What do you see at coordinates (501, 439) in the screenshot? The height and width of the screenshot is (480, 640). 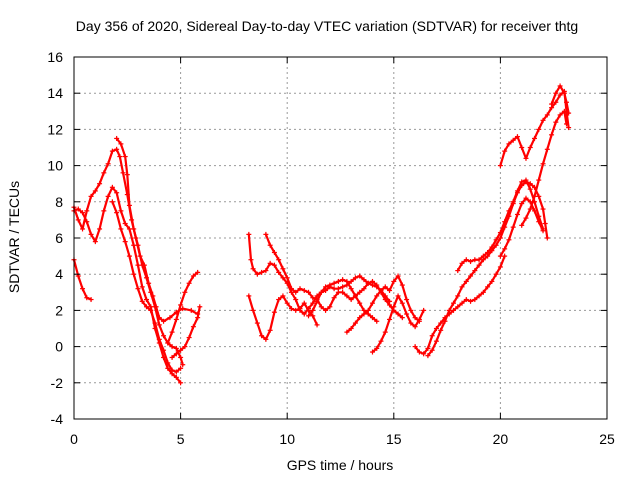 I see `x-tick-label: 20` at bounding box center [501, 439].